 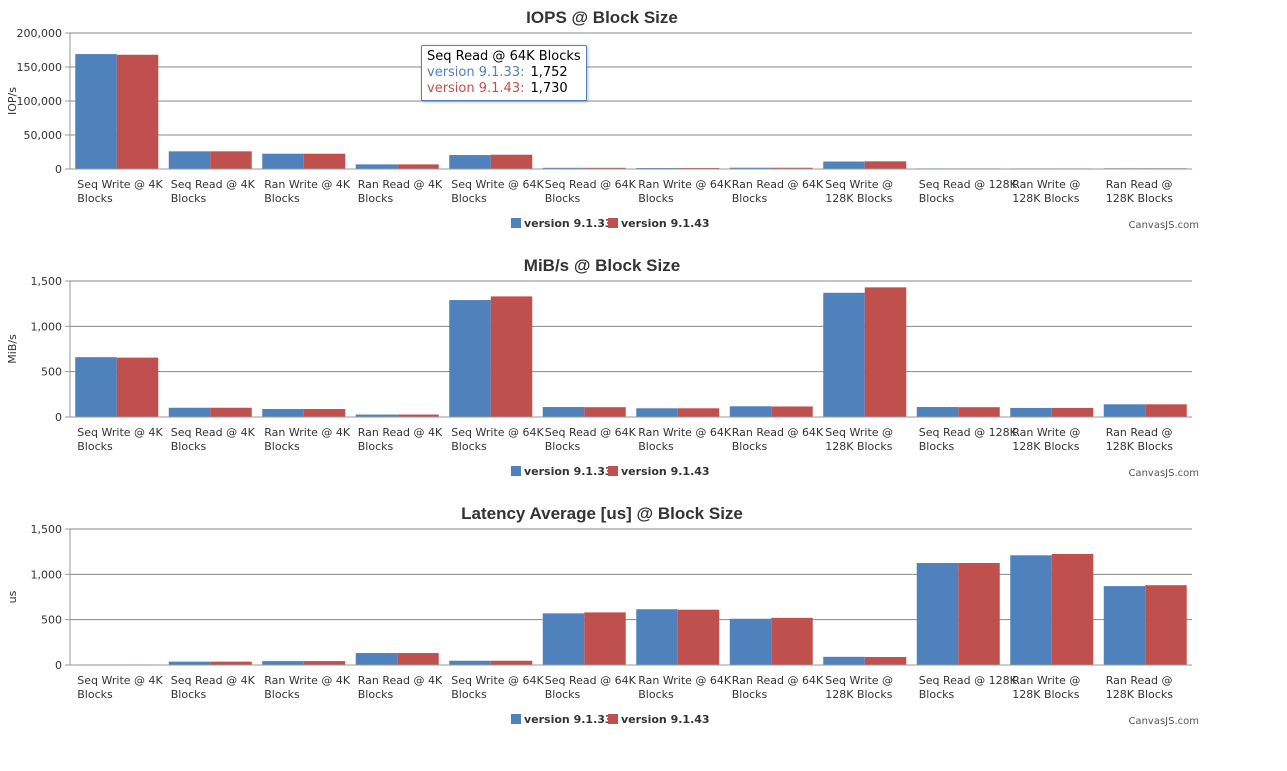 What do you see at coordinates (47, 529) in the screenshot?
I see `y-tick-label: 1,500` at bounding box center [47, 529].